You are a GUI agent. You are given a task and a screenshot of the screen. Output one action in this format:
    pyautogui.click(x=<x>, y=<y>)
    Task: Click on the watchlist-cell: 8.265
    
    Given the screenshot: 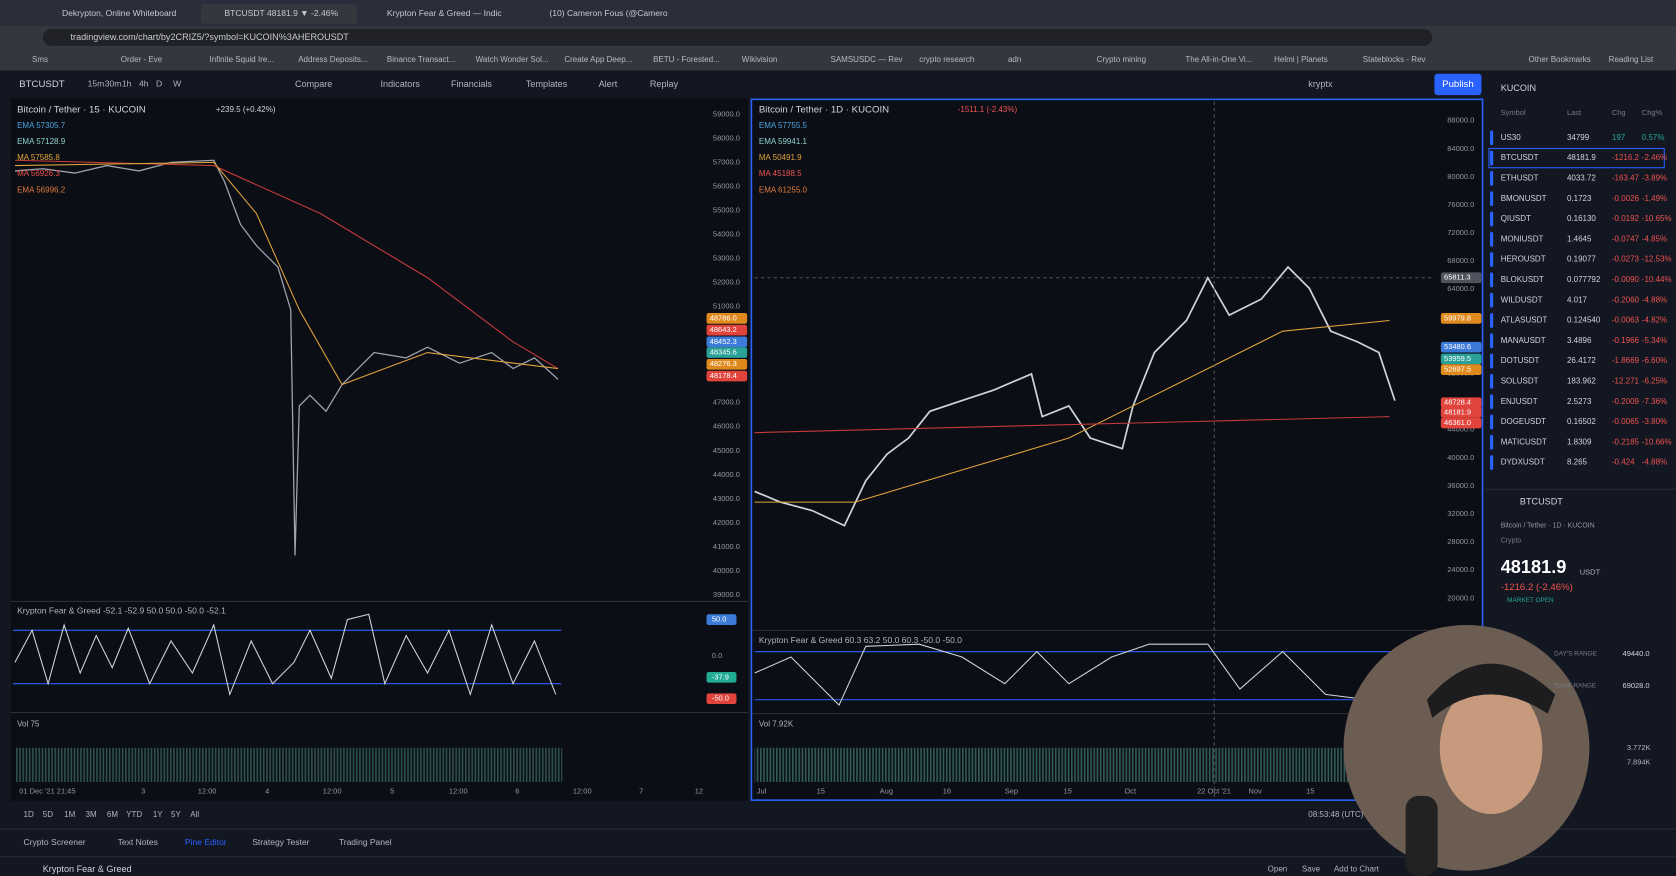 What is the action you would take?
    pyautogui.click(x=1577, y=462)
    